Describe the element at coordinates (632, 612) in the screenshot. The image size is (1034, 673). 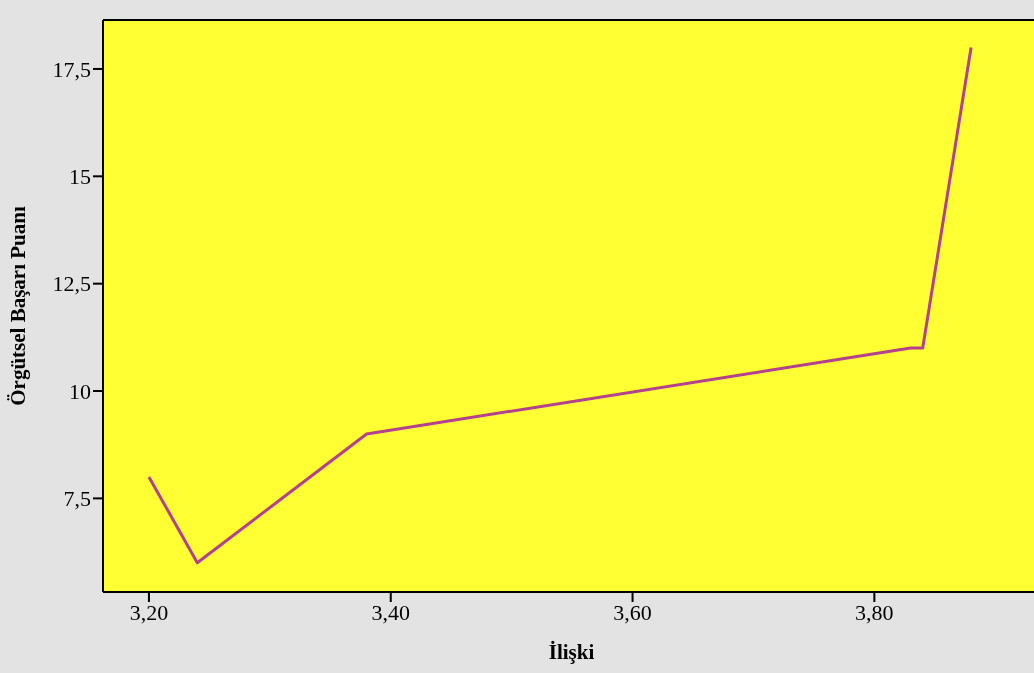
I see `x-tick-label: 3,60` at that location.